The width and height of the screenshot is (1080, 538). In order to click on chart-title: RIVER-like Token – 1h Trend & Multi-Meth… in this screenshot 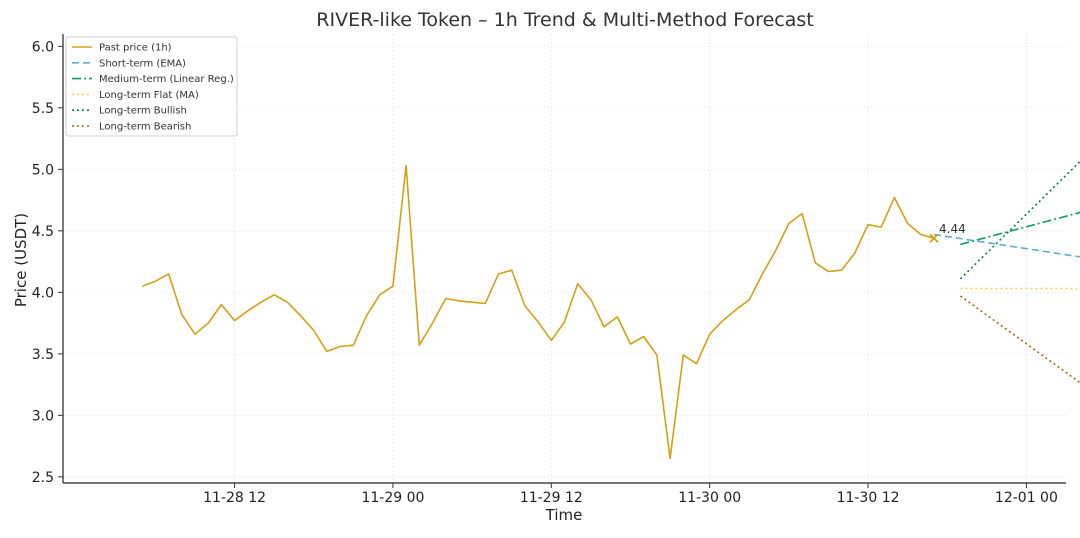, I will do `click(564, 20)`.